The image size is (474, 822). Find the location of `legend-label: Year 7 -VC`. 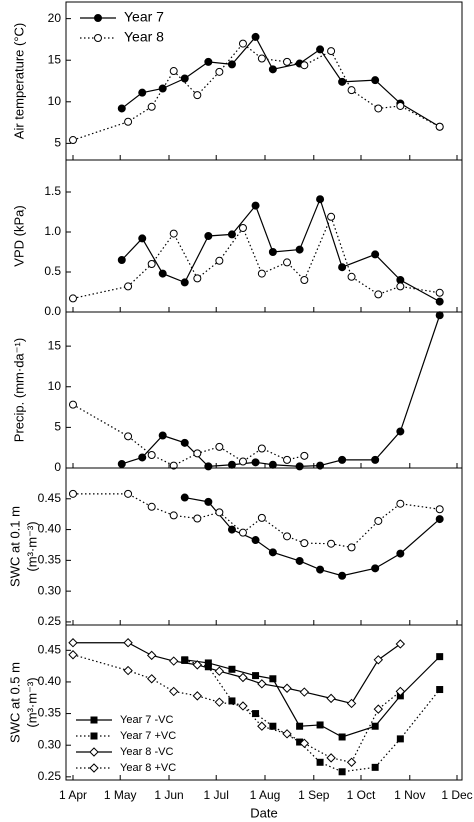

legend-label: Year 7 -VC is located at coordinates (146, 720).